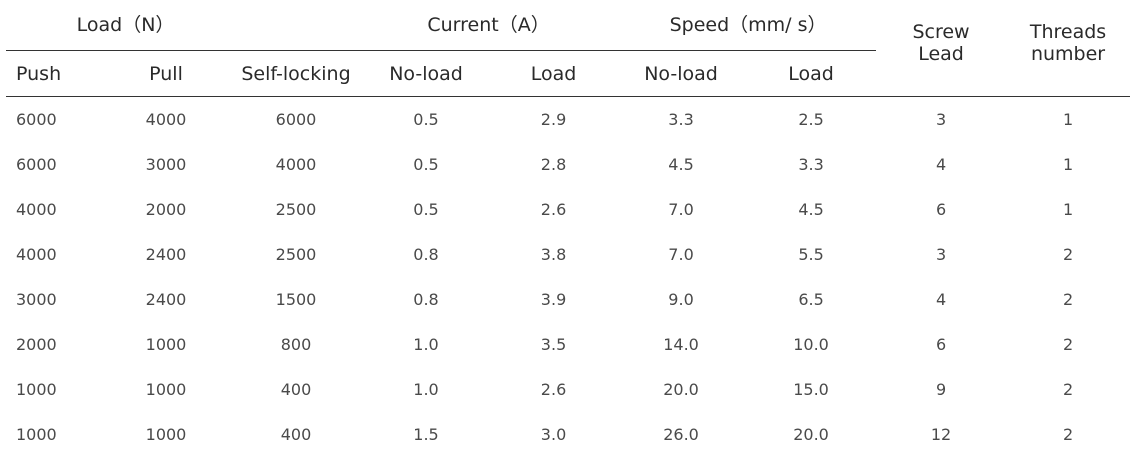  I want to click on threads-label-line2: number, so click(1068, 54).